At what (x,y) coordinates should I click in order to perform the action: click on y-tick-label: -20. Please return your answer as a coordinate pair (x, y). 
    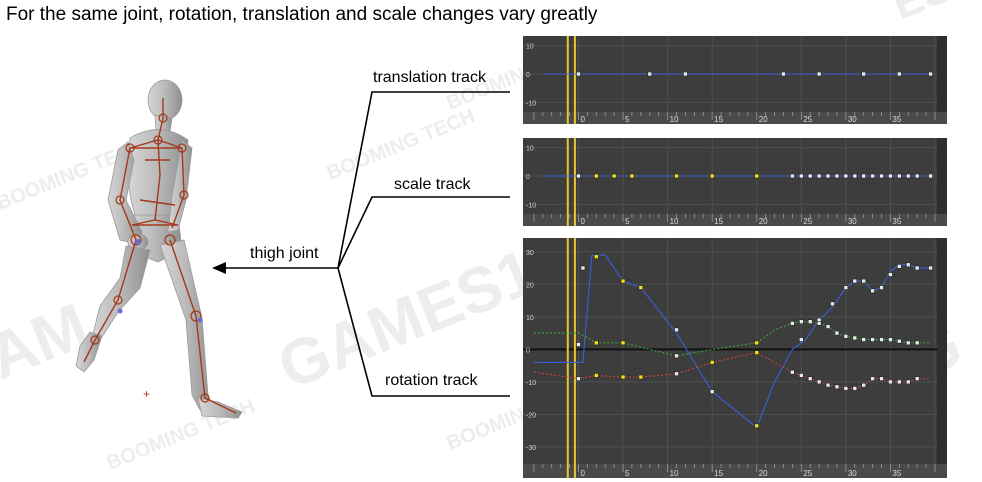
    Looking at the image, I should click on (531, 415).